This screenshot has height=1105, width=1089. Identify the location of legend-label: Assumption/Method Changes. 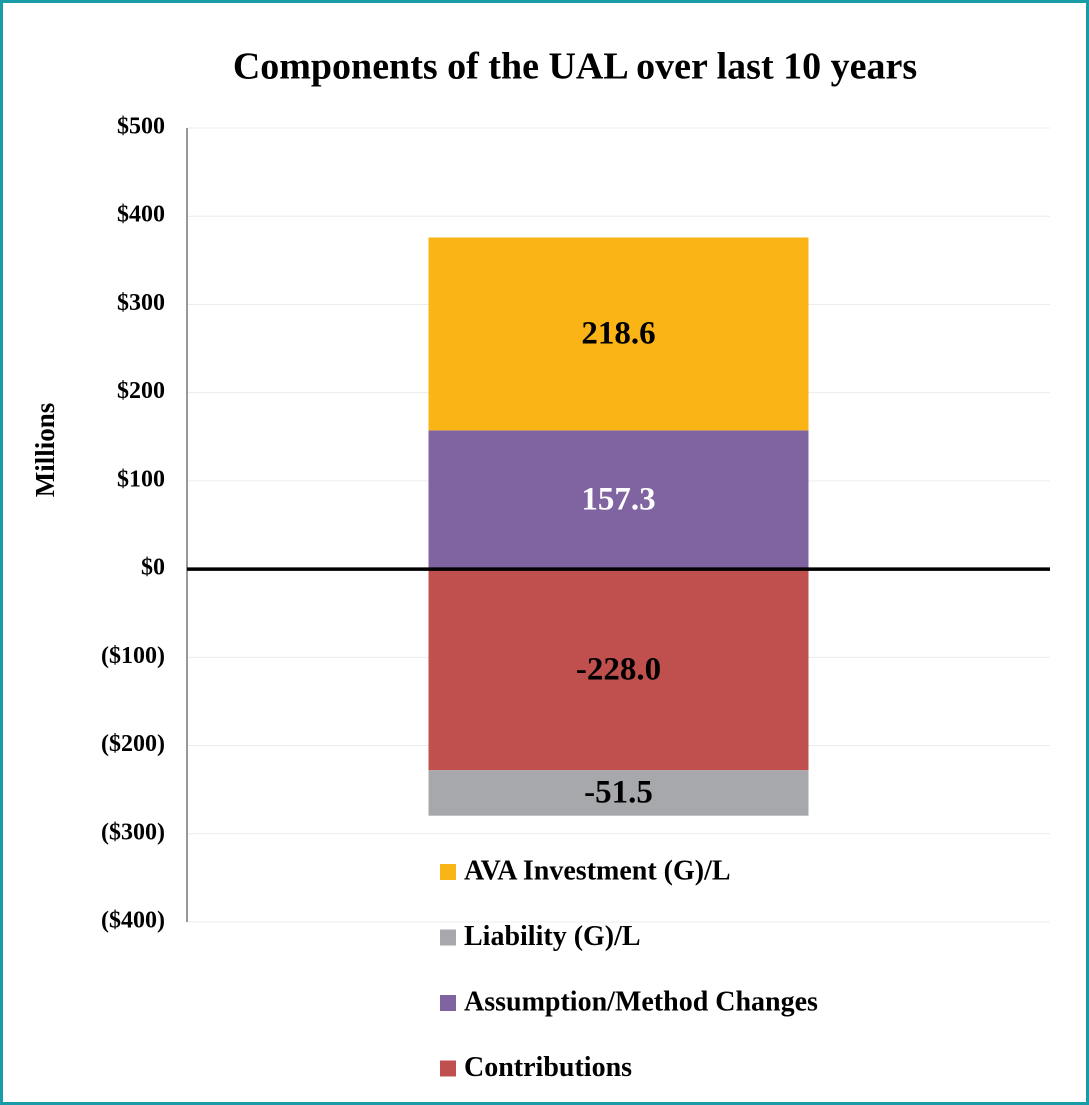
(641, 1001).